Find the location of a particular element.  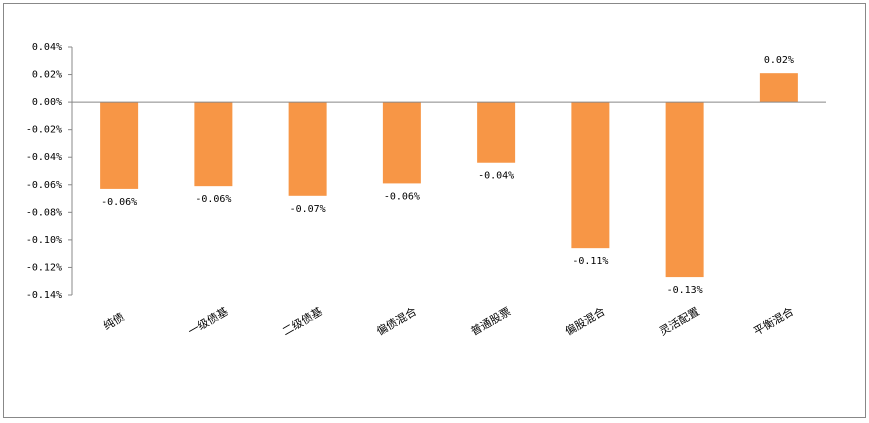

data-label: 0.02% is located at coordinates (779, 60).